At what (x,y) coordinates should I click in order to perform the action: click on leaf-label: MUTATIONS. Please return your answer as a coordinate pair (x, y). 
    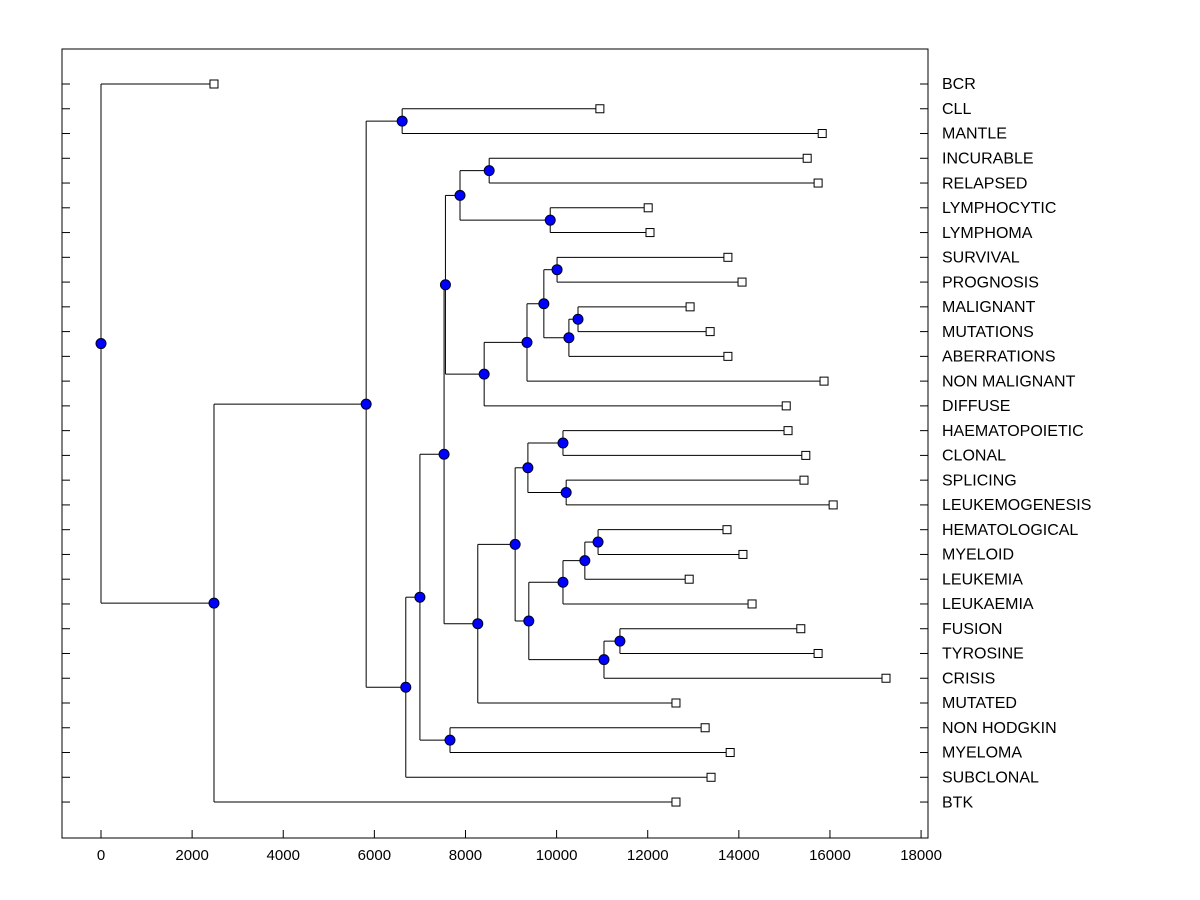
    Looking at the image, I should click on (988, 332).